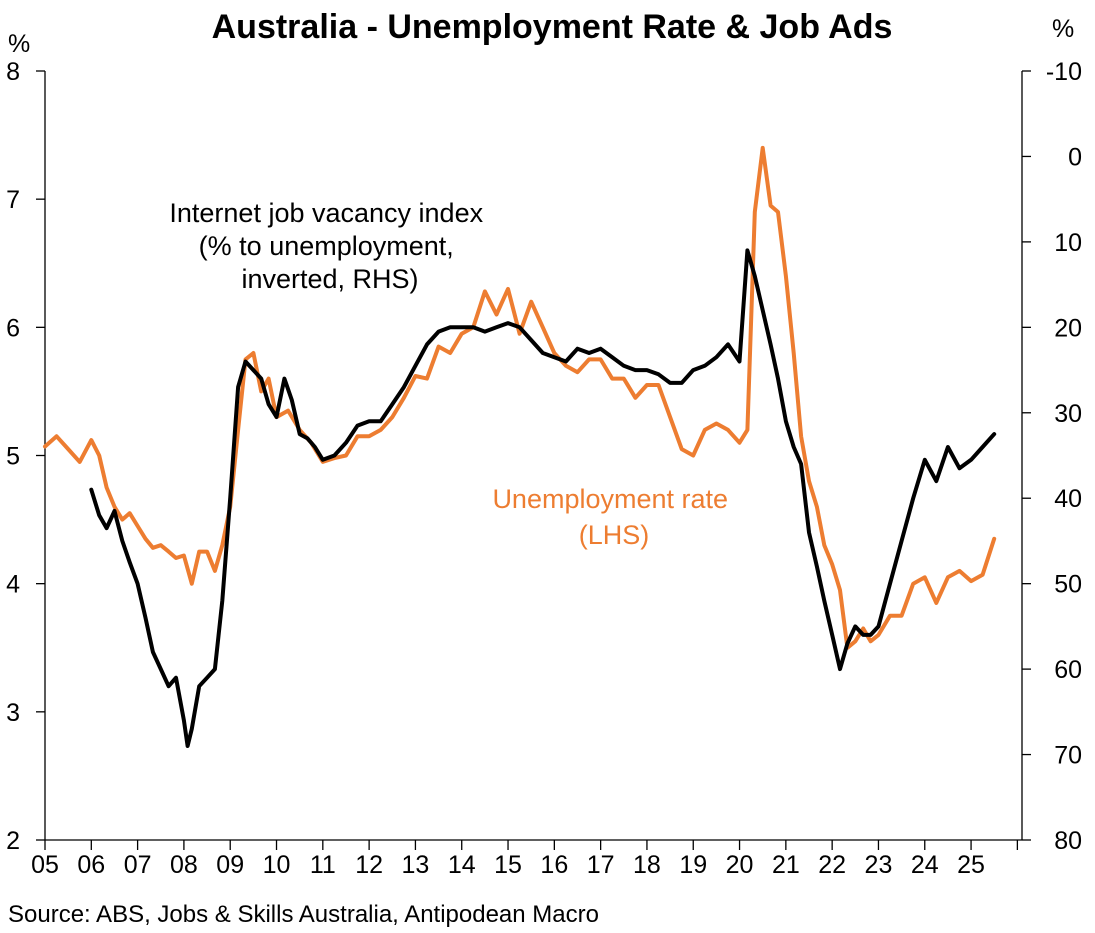 This screenshot has width=1095, height=933. What do you see at coordinates (13, 713) in the screenshot?
I see `left-tick-label: 3` at bounding box center [13, 713].